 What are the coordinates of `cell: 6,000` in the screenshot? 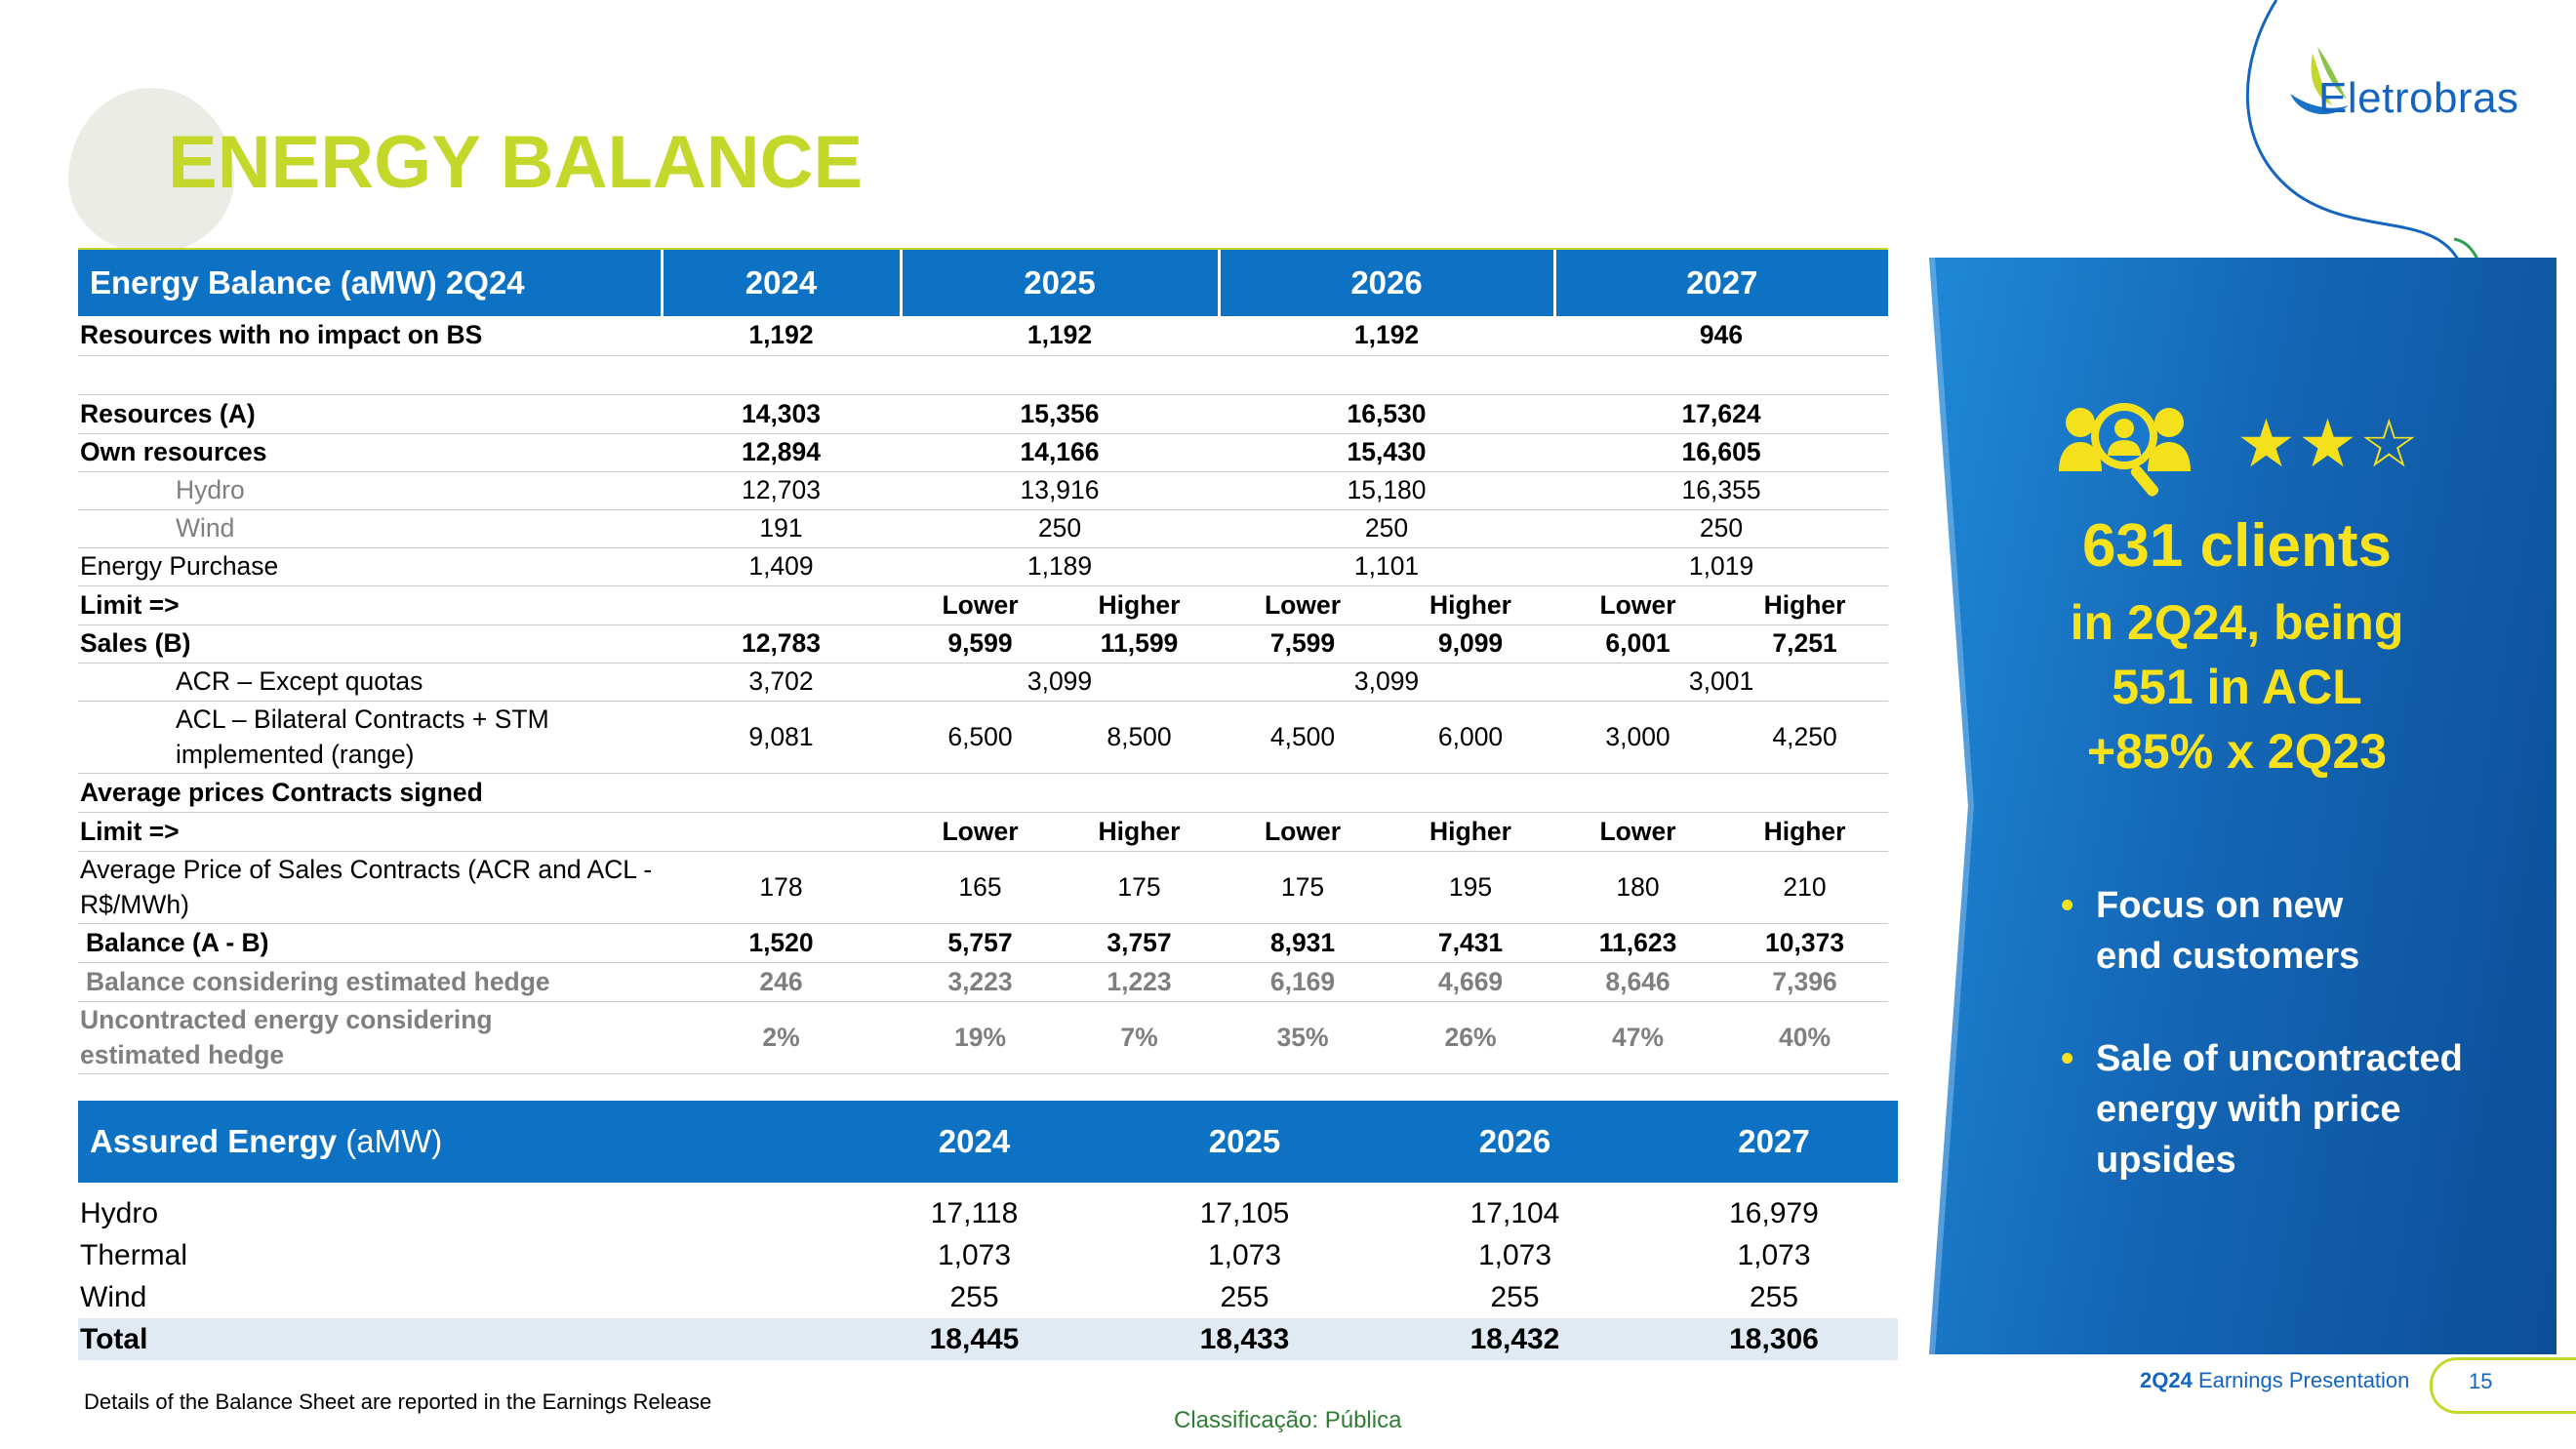 It's located at (1471, 737).